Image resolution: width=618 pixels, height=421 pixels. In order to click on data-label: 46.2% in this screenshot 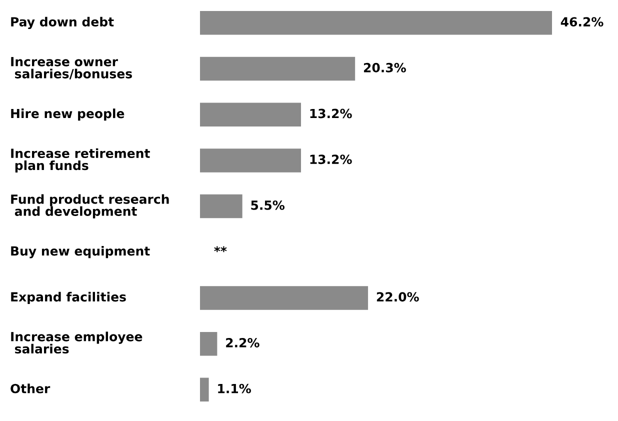, I will do `click(582, 22)`.